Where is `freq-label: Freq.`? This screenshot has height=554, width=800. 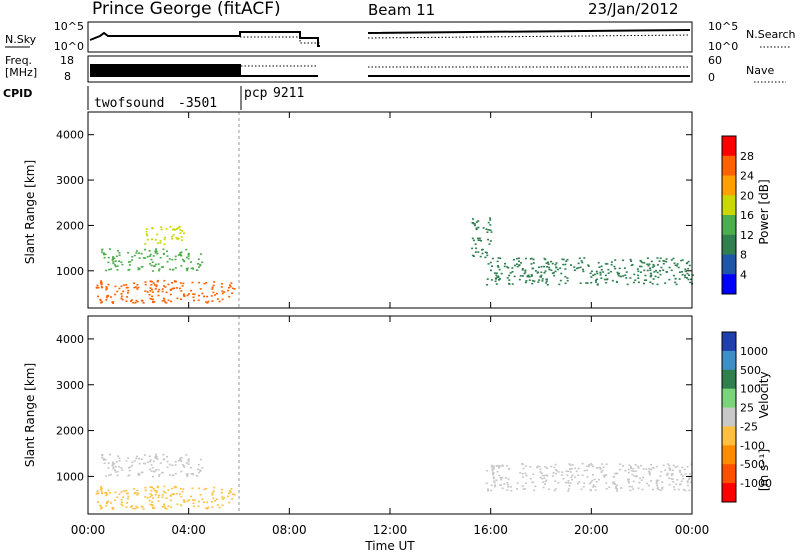 freq-label: Freq. is located at coordinates (18, 60).